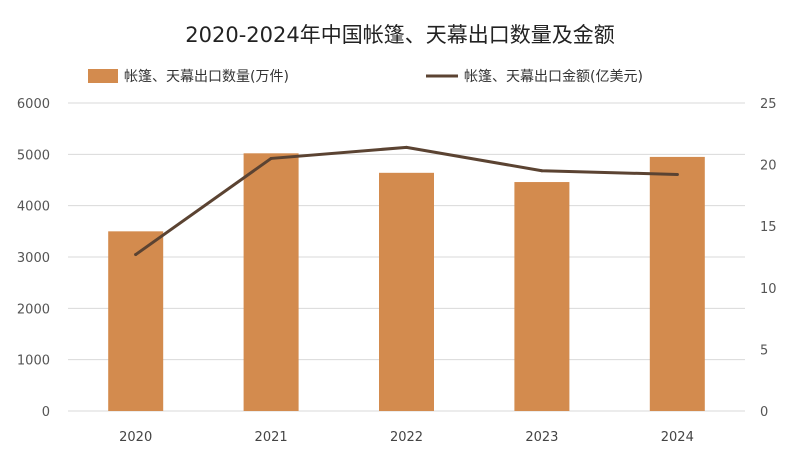 Image resolution: width=800 pixels, height=458 pixels. What do you see at coordinates (135, 437) in the screenshot?
I see `x-axis-tick-label: 2020` at bounding box center [135, 437].